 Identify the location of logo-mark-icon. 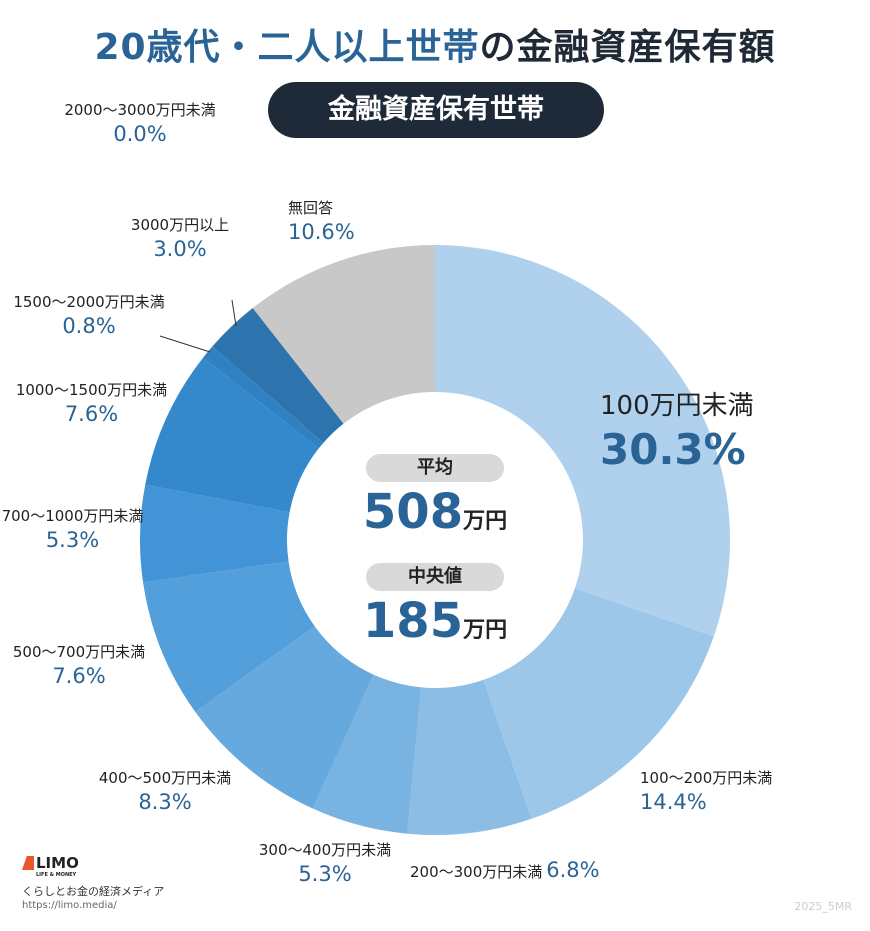
(28, 863).